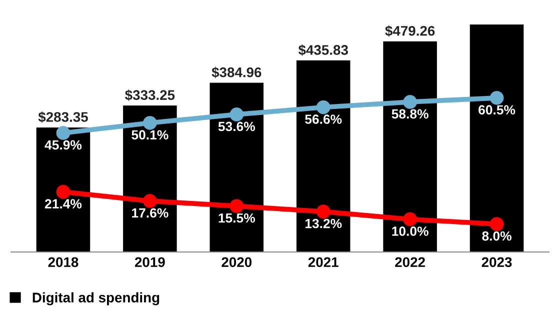  I want to click on data-label: 21.4%, so click(63, 203).